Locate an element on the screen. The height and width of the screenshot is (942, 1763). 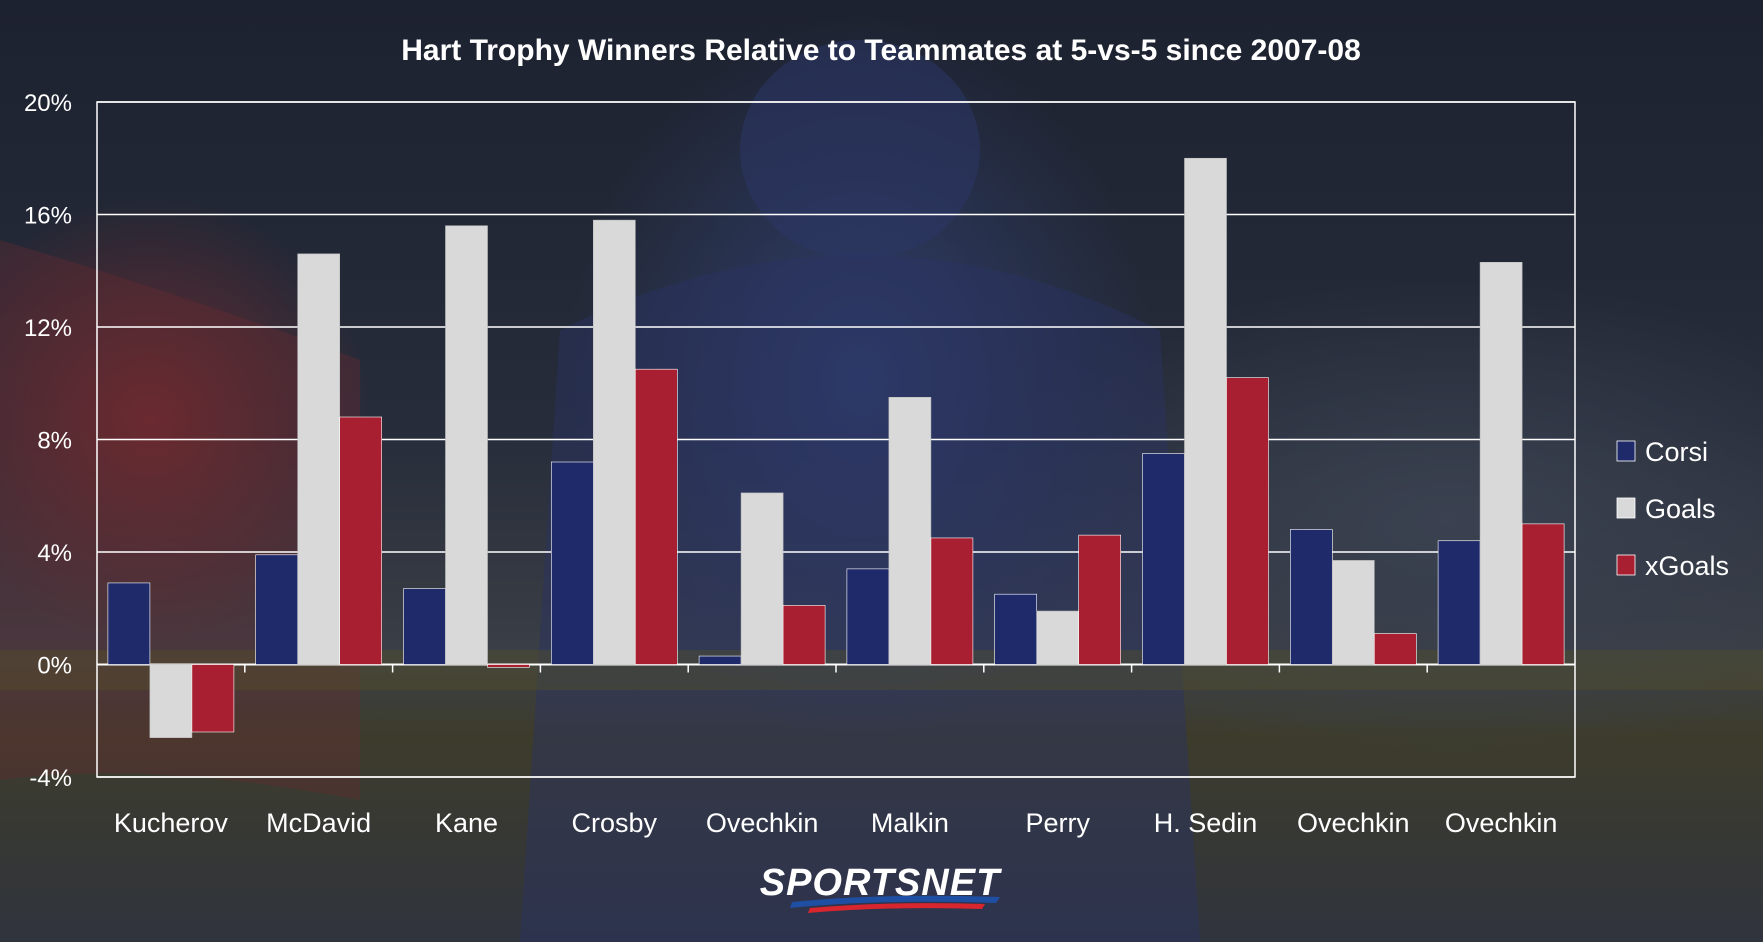
y-tick-label: 4% is located at coordinates (54, 553).